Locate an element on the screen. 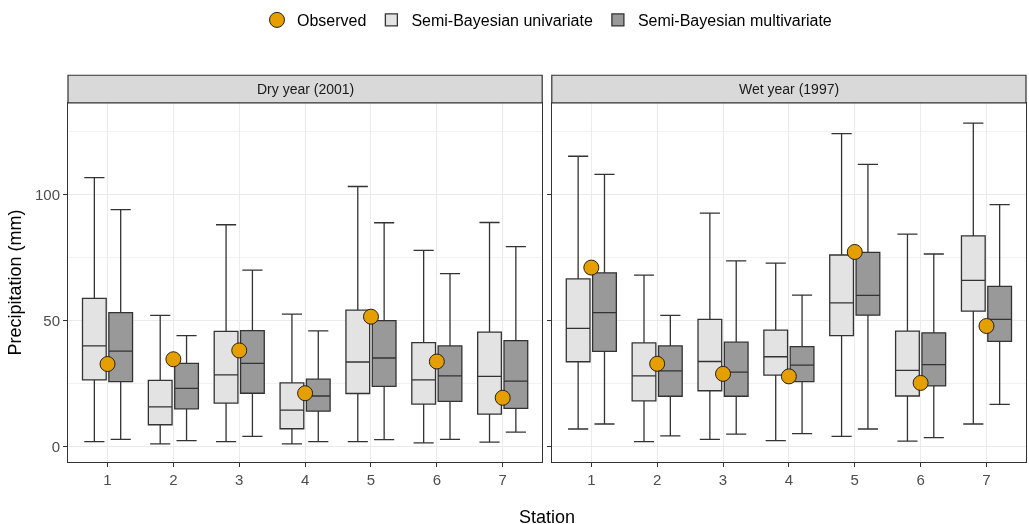 The width and height of the screenshot is (1029, 524). legend-label: Observed is located at coordinates (332, 21).